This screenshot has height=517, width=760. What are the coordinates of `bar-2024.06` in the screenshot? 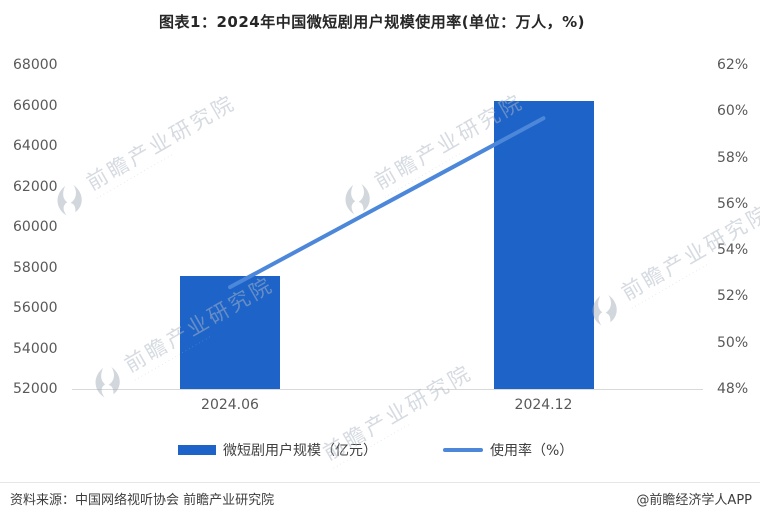 It's located at (230, 332).